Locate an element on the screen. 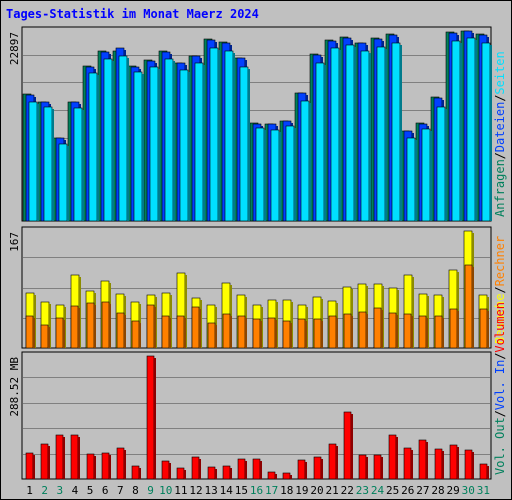  x-tick-label-11: 11 is located at coordinates (180, 490).